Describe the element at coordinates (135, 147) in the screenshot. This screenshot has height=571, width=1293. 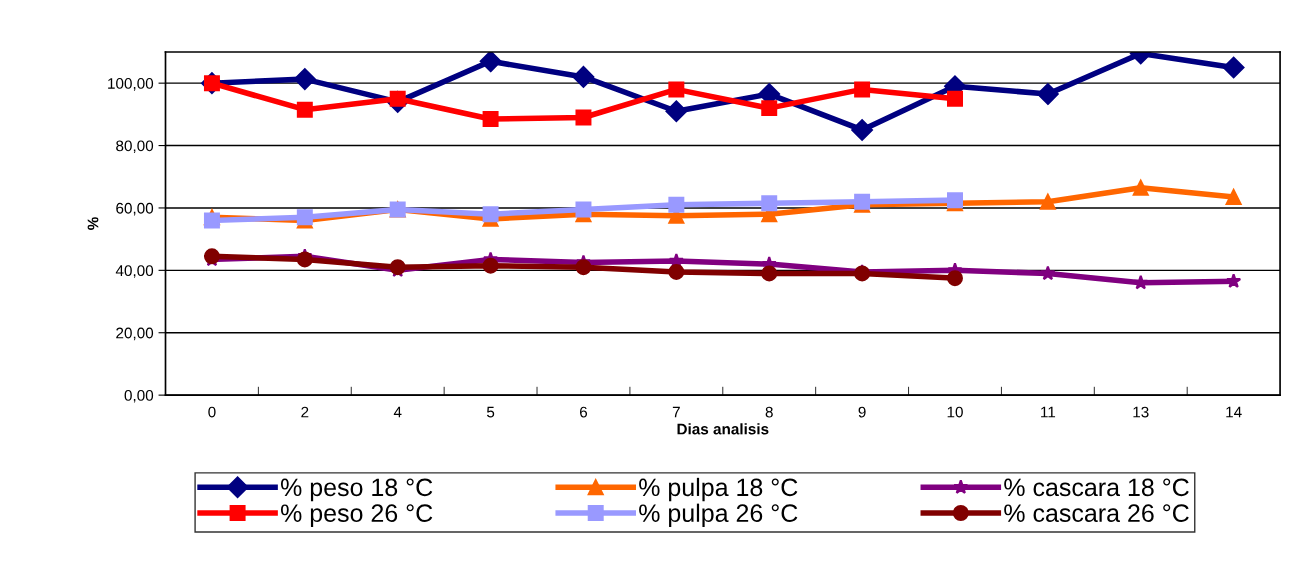
I see `y-tick-label: 80,00` at that location.